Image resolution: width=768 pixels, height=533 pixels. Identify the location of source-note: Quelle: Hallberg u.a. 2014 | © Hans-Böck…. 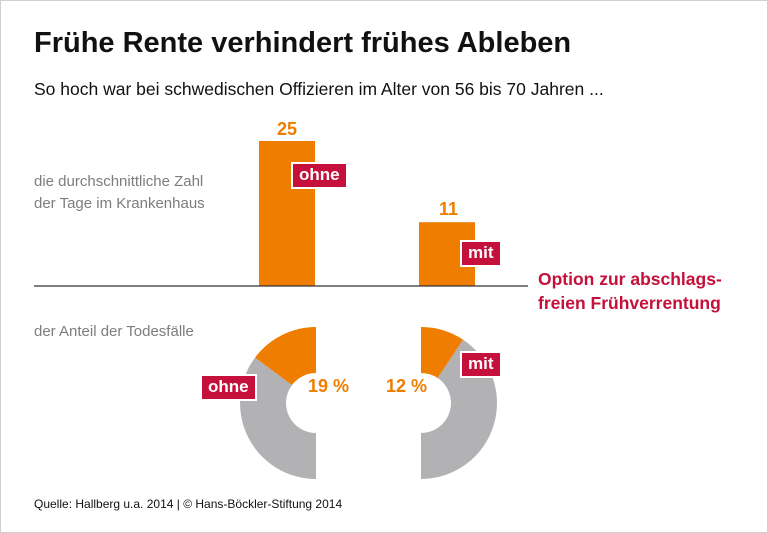
(188, 504).